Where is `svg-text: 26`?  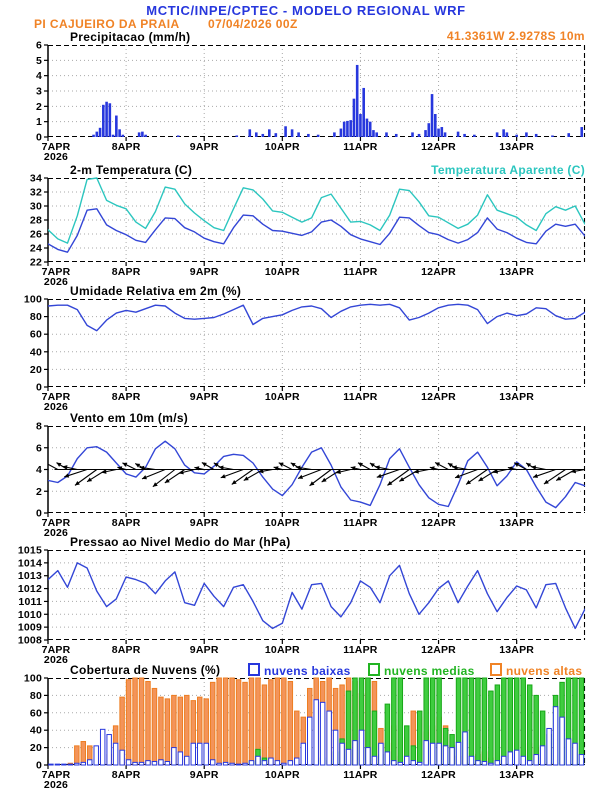 svg-text: 26 is located at coordinates (36, 235).